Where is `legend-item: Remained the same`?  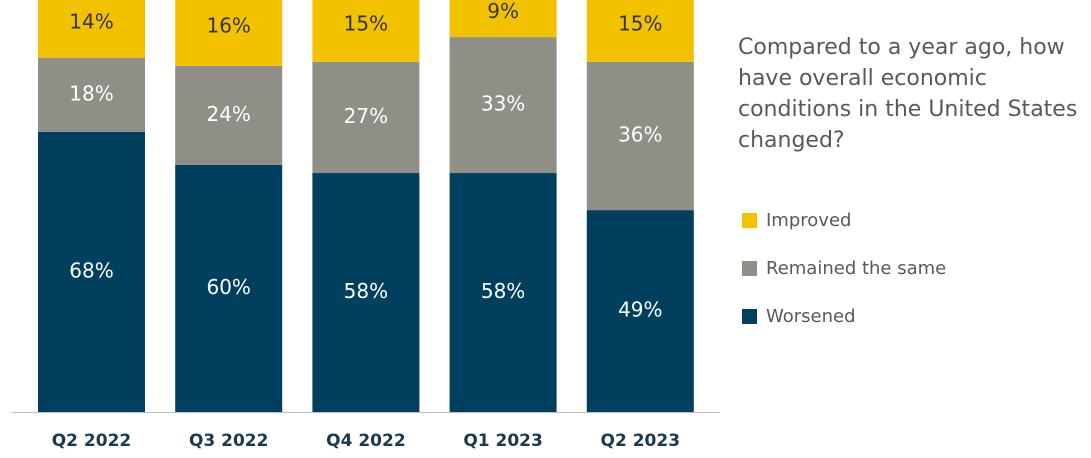 legend-item: Remained the same is located at coordinates (844, 268).